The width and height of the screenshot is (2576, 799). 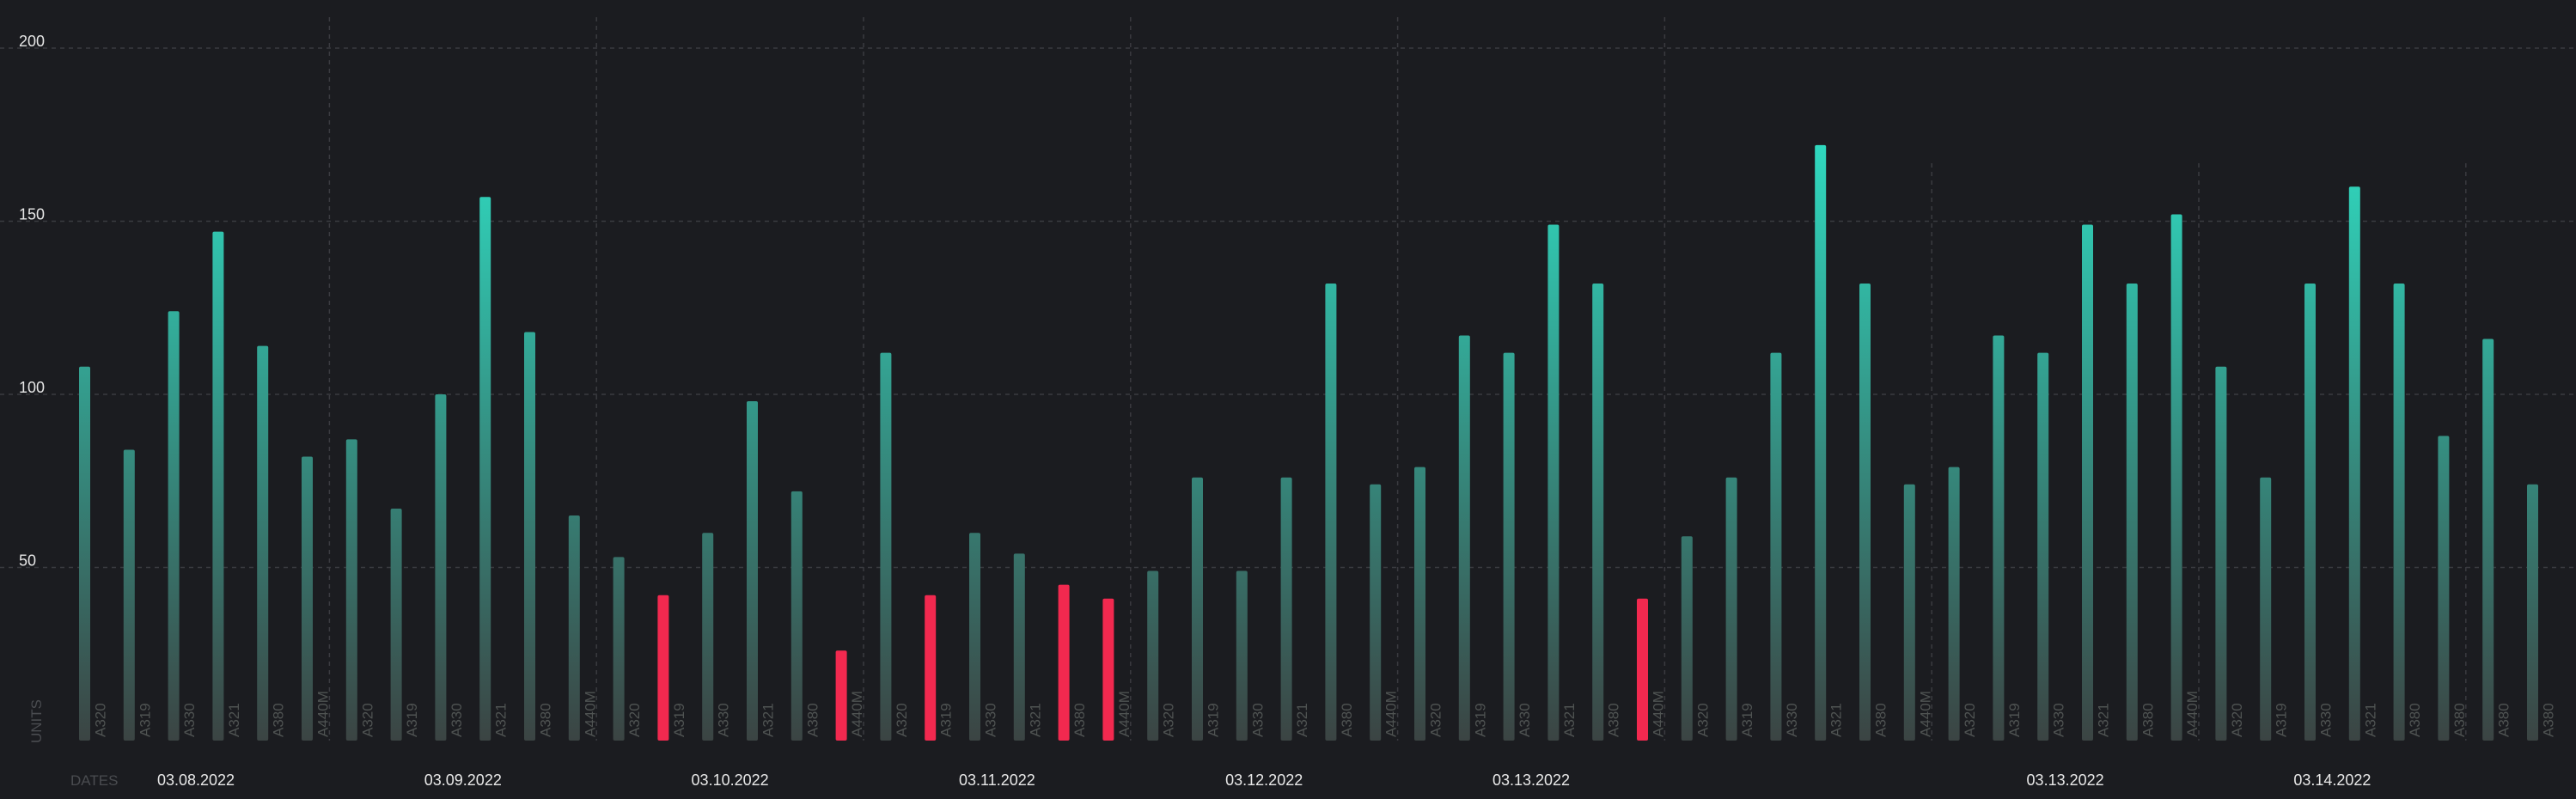 I want to click on date-label: 03.13.2022, so click(x=1531, y=780).